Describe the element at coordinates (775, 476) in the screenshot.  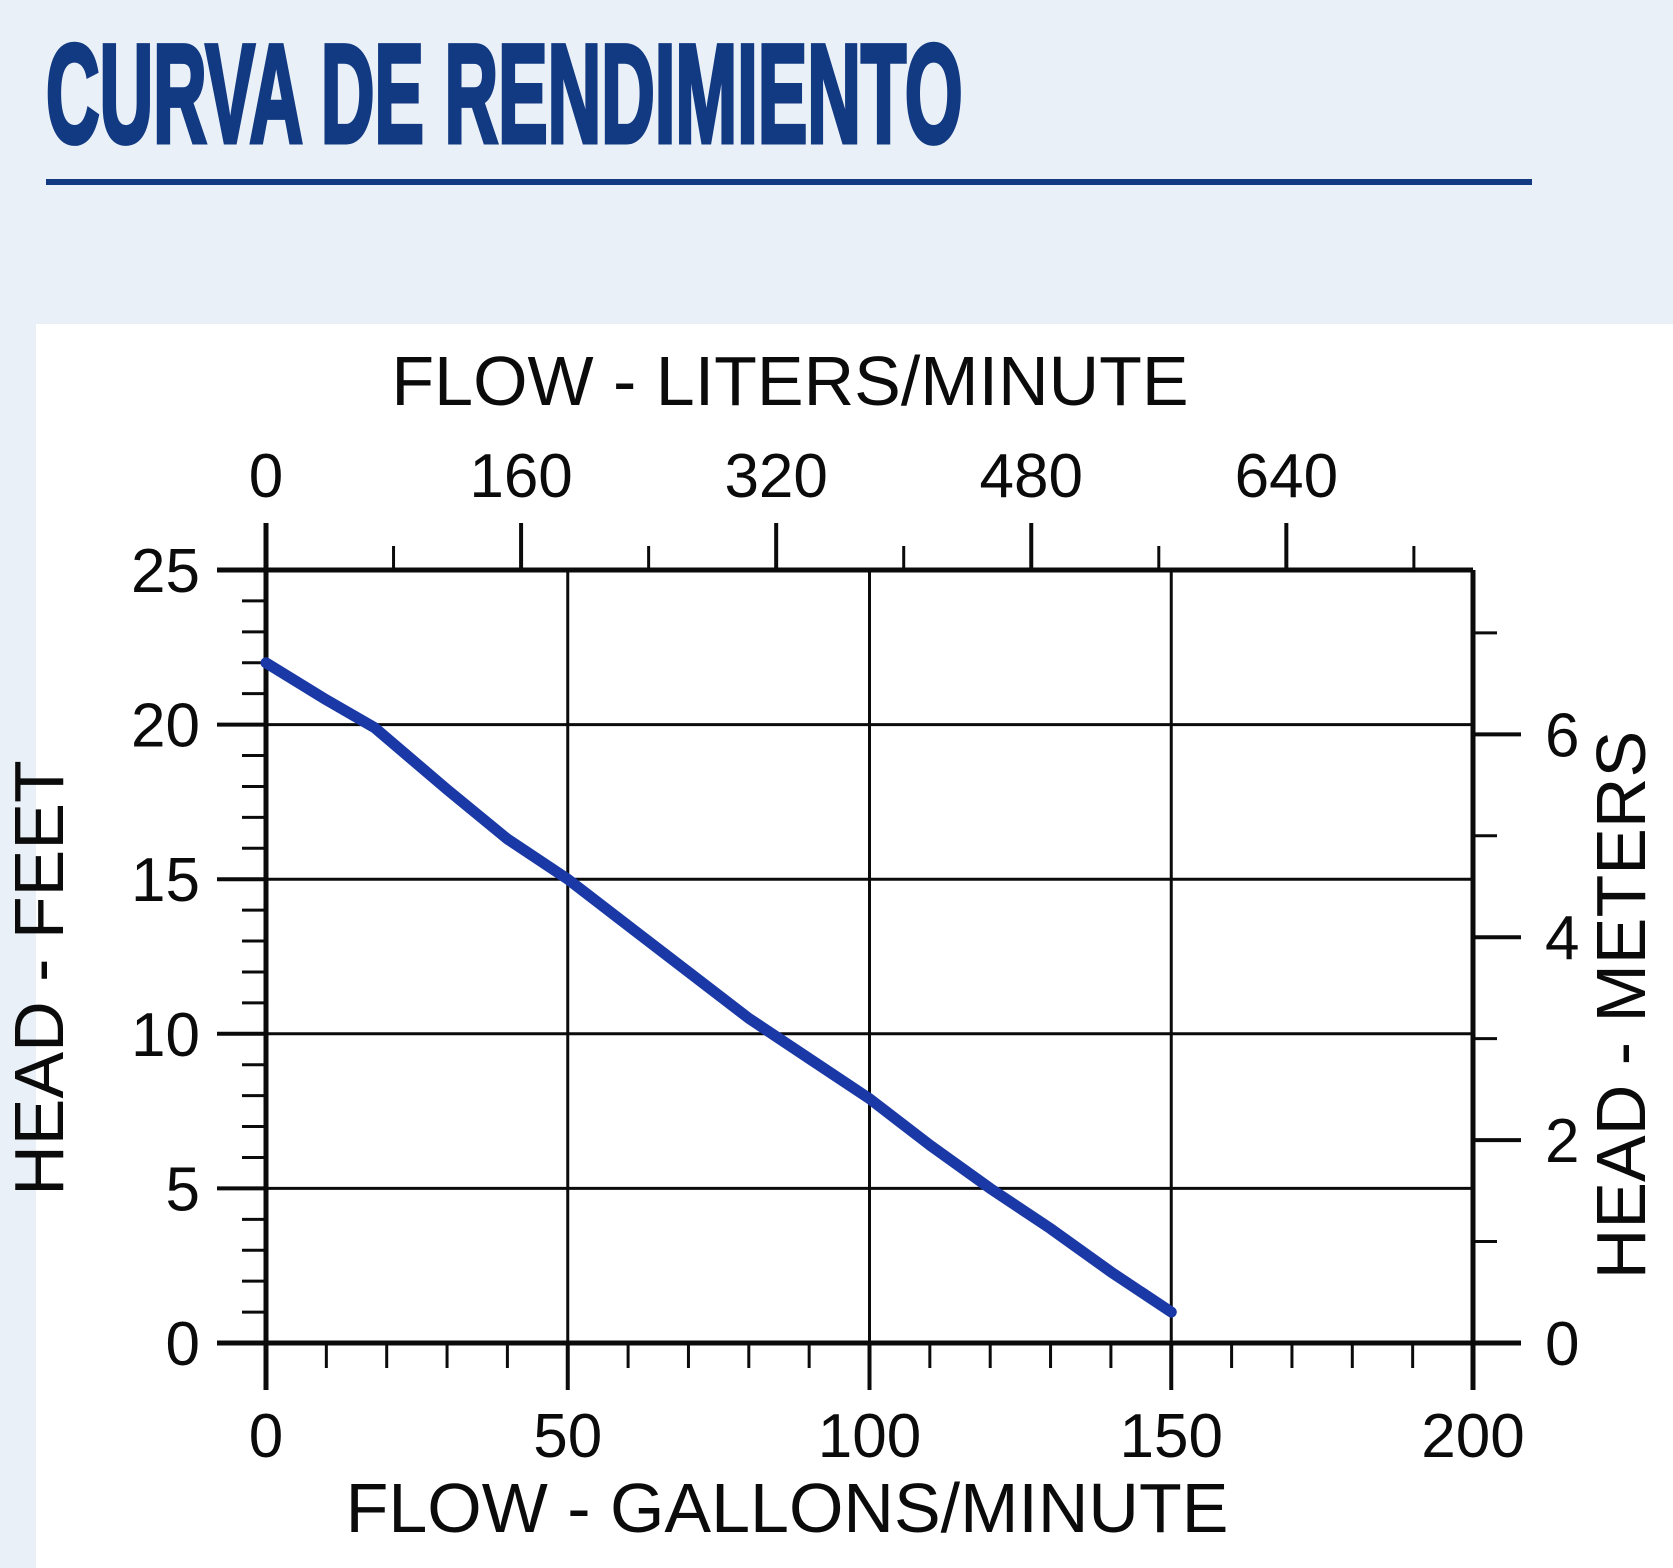
I see `top-axis-tick-label: 320` at that location.